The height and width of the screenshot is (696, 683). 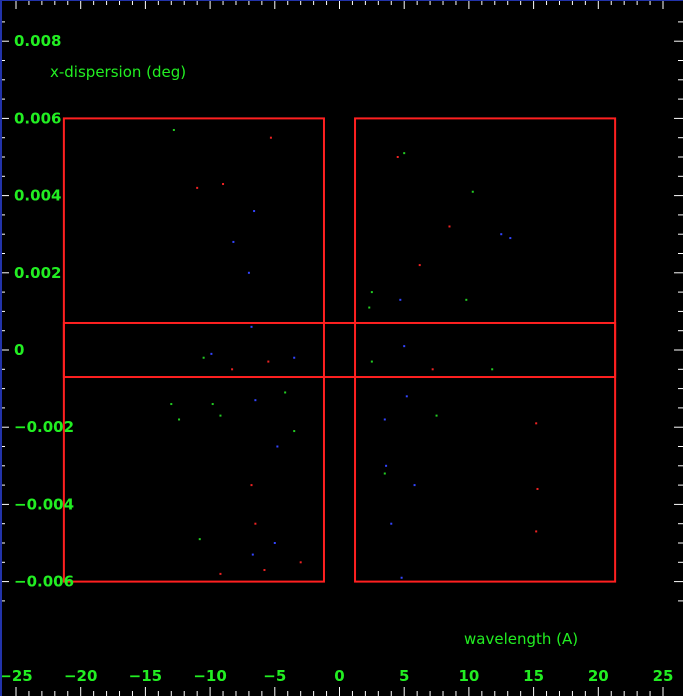 I want to click on x-tick-label: −15, so click(x=145, y=676).